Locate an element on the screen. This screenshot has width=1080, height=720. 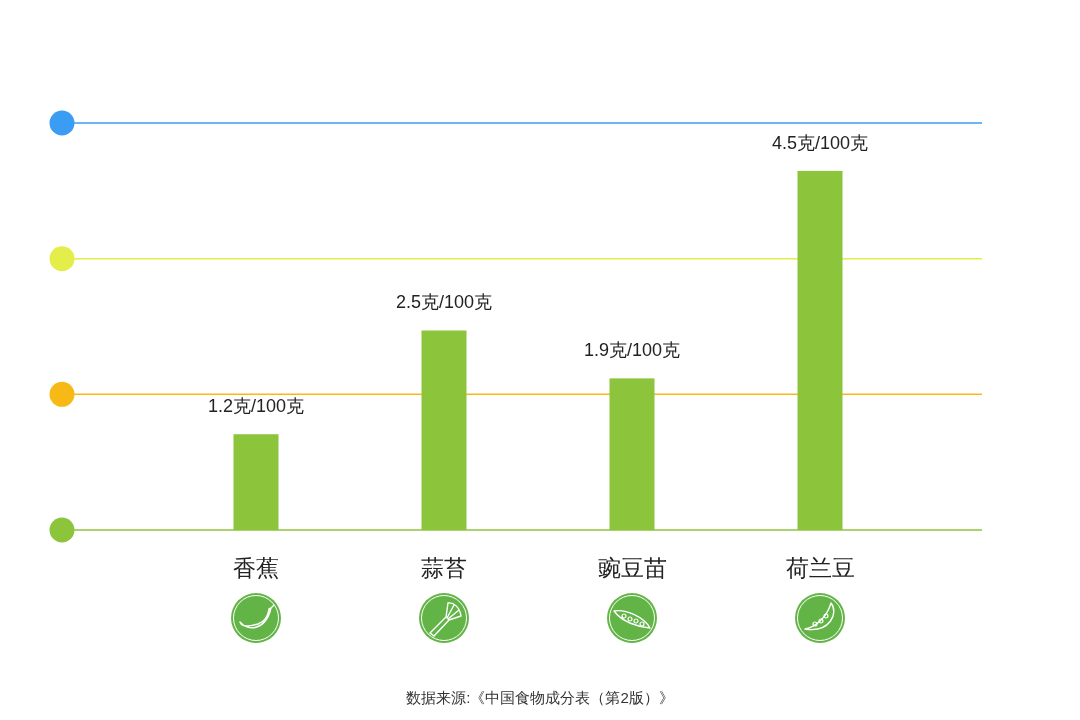
data-label: 1.2克/100克 is located at coordinates (256, 406).